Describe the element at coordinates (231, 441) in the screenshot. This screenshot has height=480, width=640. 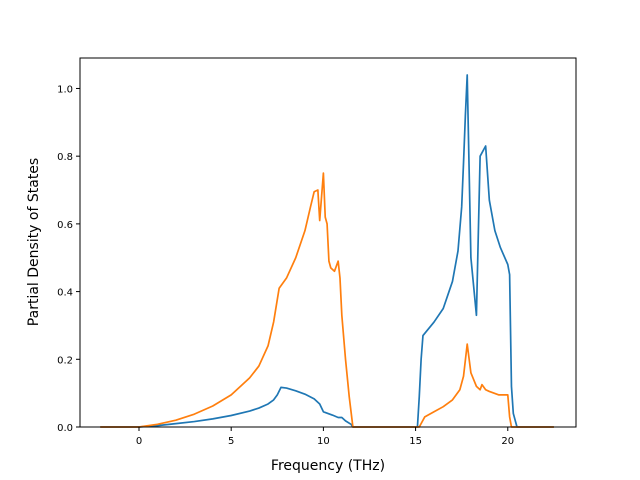
I see `x-tick-label: 5` at that location.